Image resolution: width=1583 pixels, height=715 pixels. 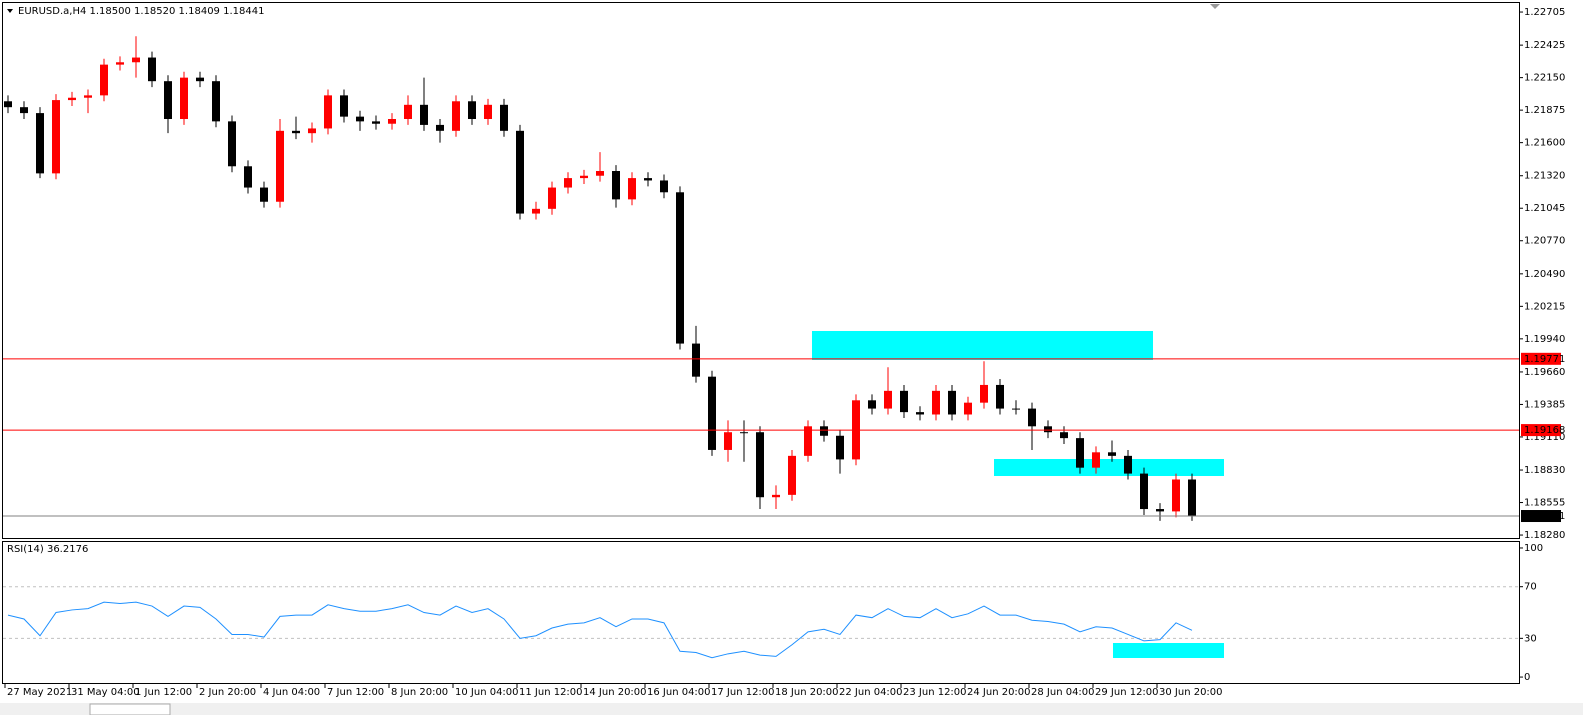 I want to click on y-tick-label: 1.21600, so click(x=1544, y=143).